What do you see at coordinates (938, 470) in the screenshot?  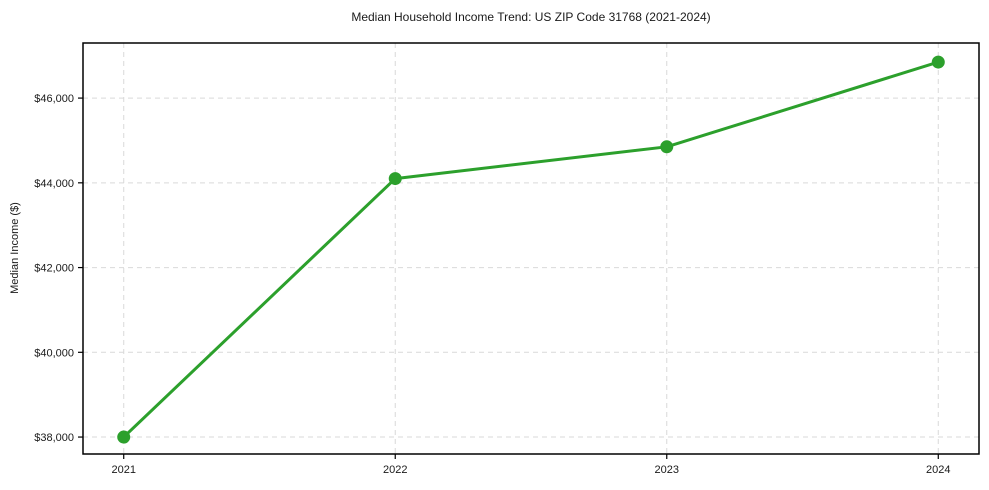 I see `x-tick-label: 2024` at bounding box center [938, 470].